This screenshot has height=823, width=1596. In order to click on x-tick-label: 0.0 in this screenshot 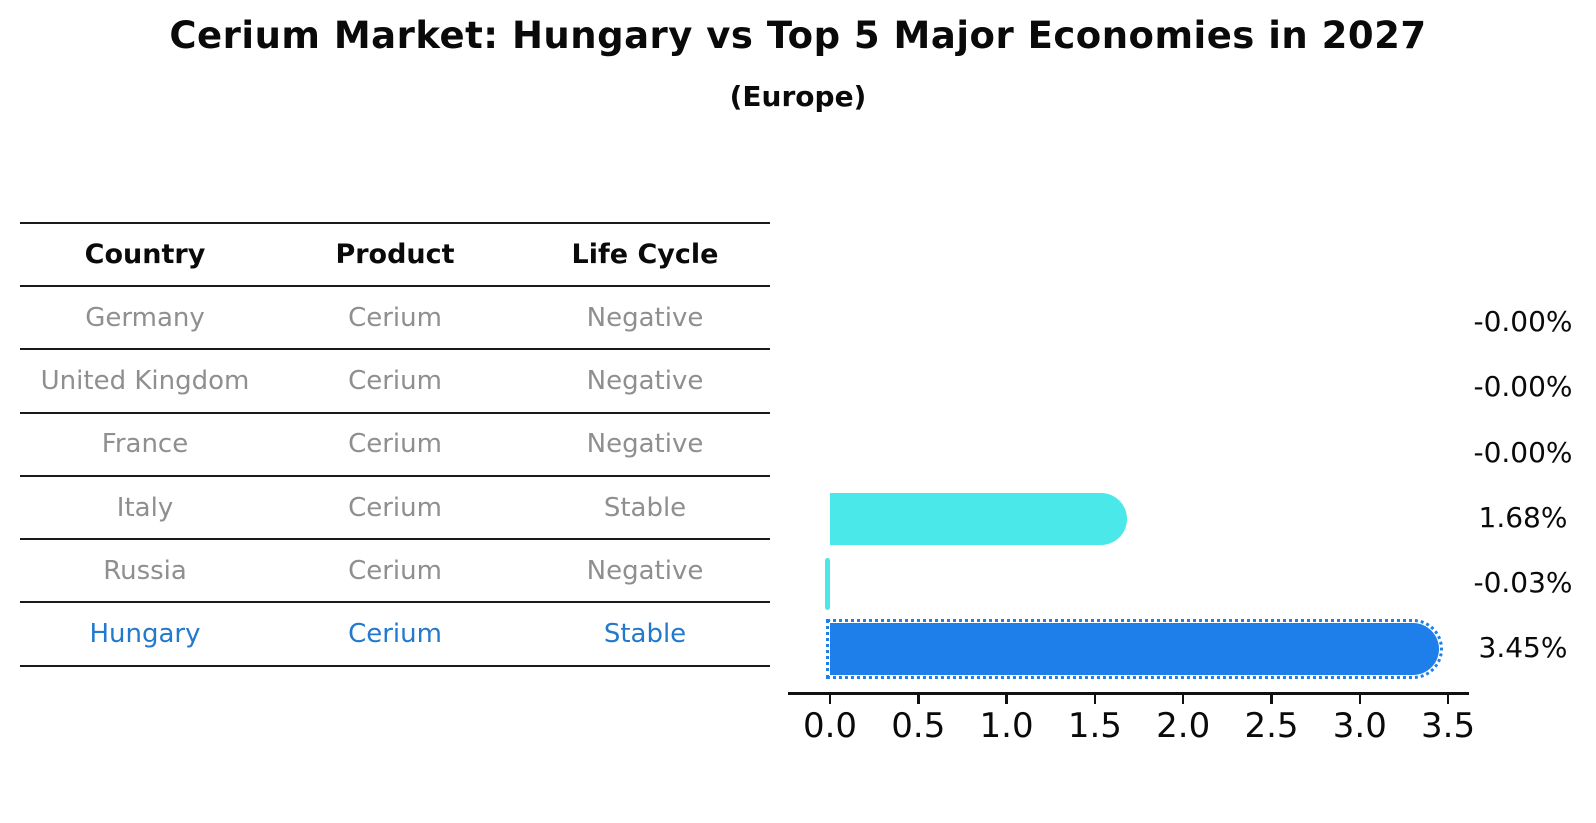, I will do `click(830, 726)`.